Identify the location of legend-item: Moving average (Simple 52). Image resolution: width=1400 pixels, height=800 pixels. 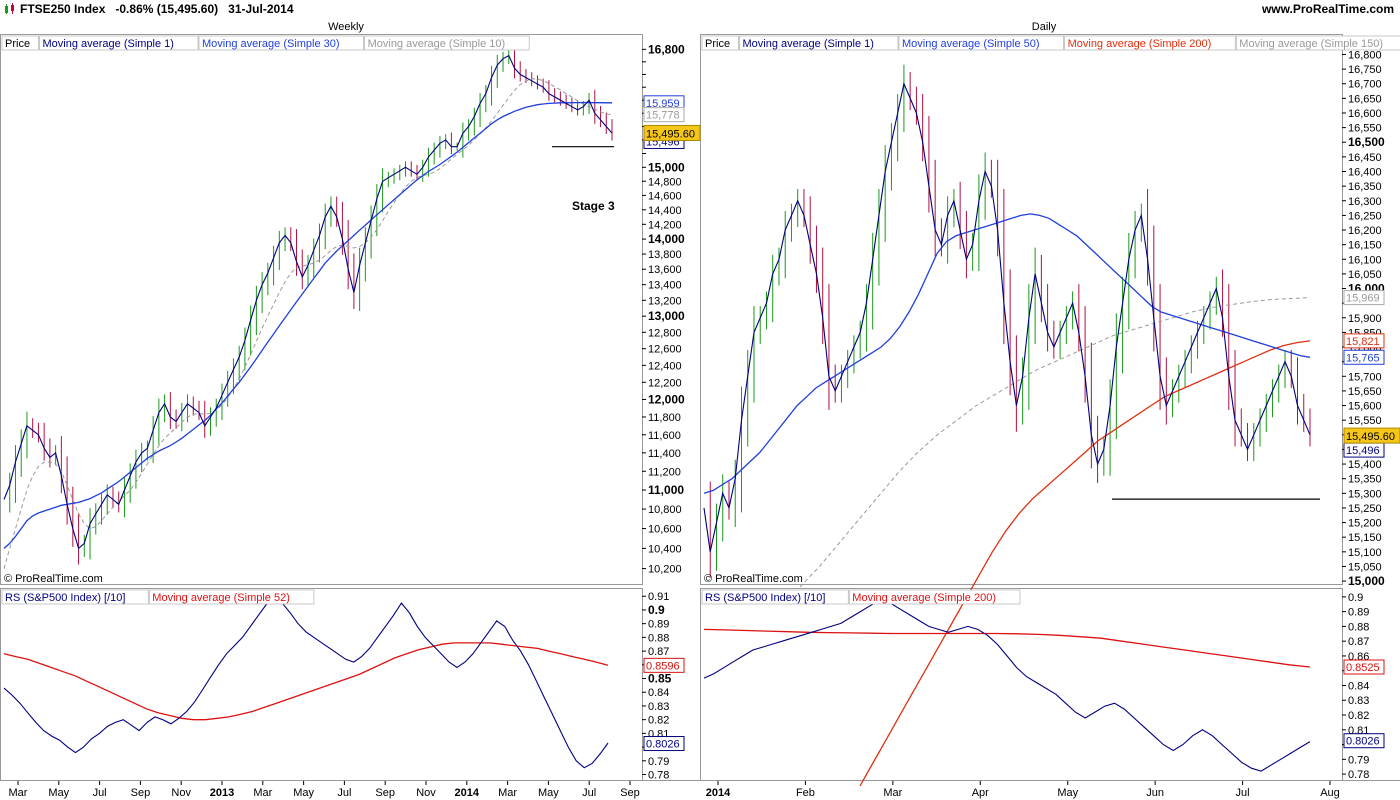
(221, 598).